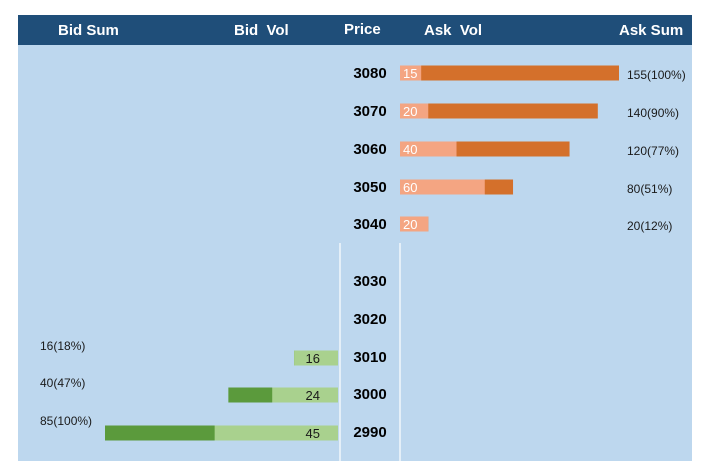  What do you see at coordinates (313, 395) in the screenshot?
I see `bid-vol-label: 24` at bounding box center [313, 395].